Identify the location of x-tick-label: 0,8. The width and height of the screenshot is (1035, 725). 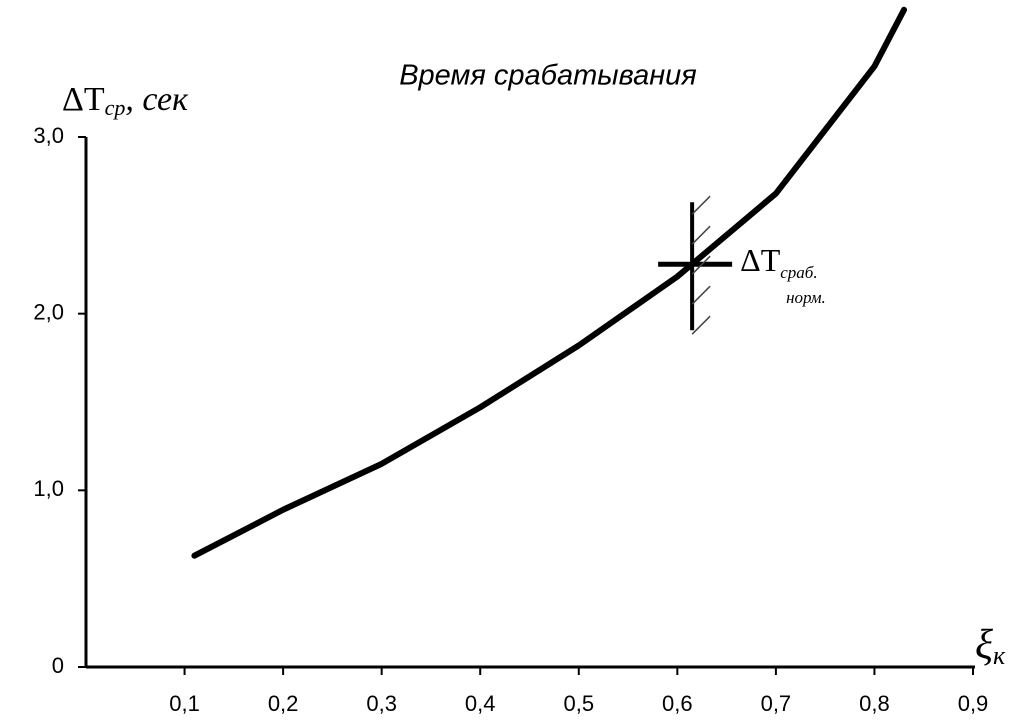
(874, 703).